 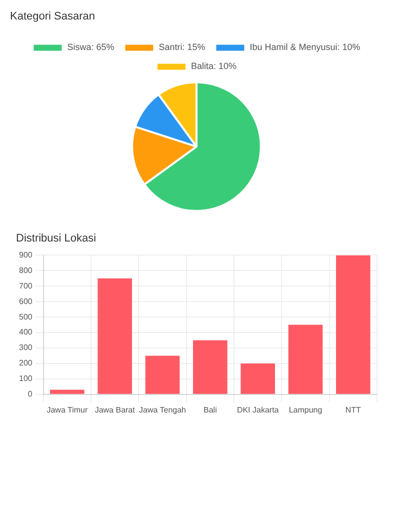 I want to click on legend-label: Siswa: 65%, so click(x=90, y=47).